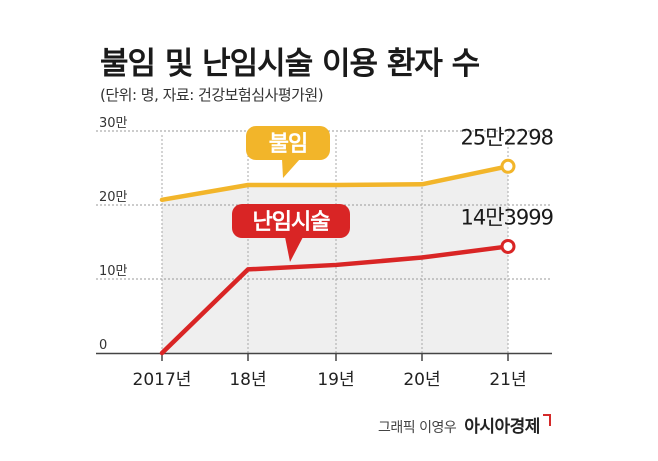 The image size is (658, 461). What do you see at coordinates (507, 137) in the screenshot?
I see `data-label: 25만2298` at bounding box center [507, 137].